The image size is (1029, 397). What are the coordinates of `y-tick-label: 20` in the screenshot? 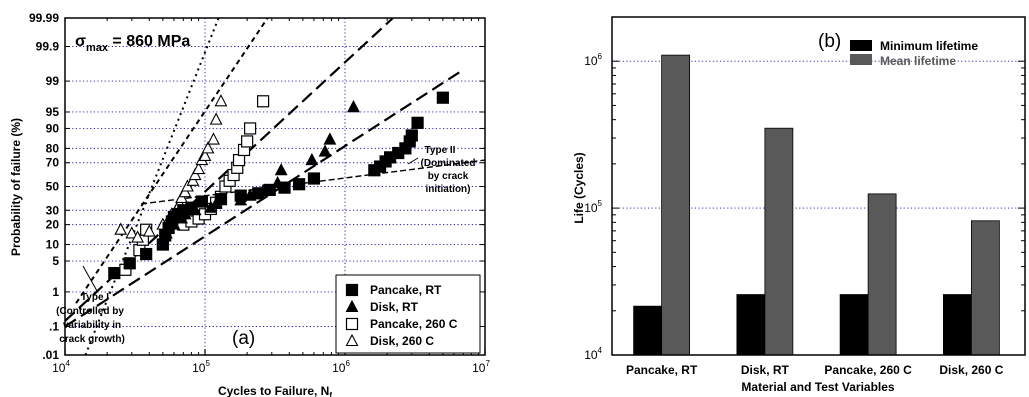 It's located at (53, 225).